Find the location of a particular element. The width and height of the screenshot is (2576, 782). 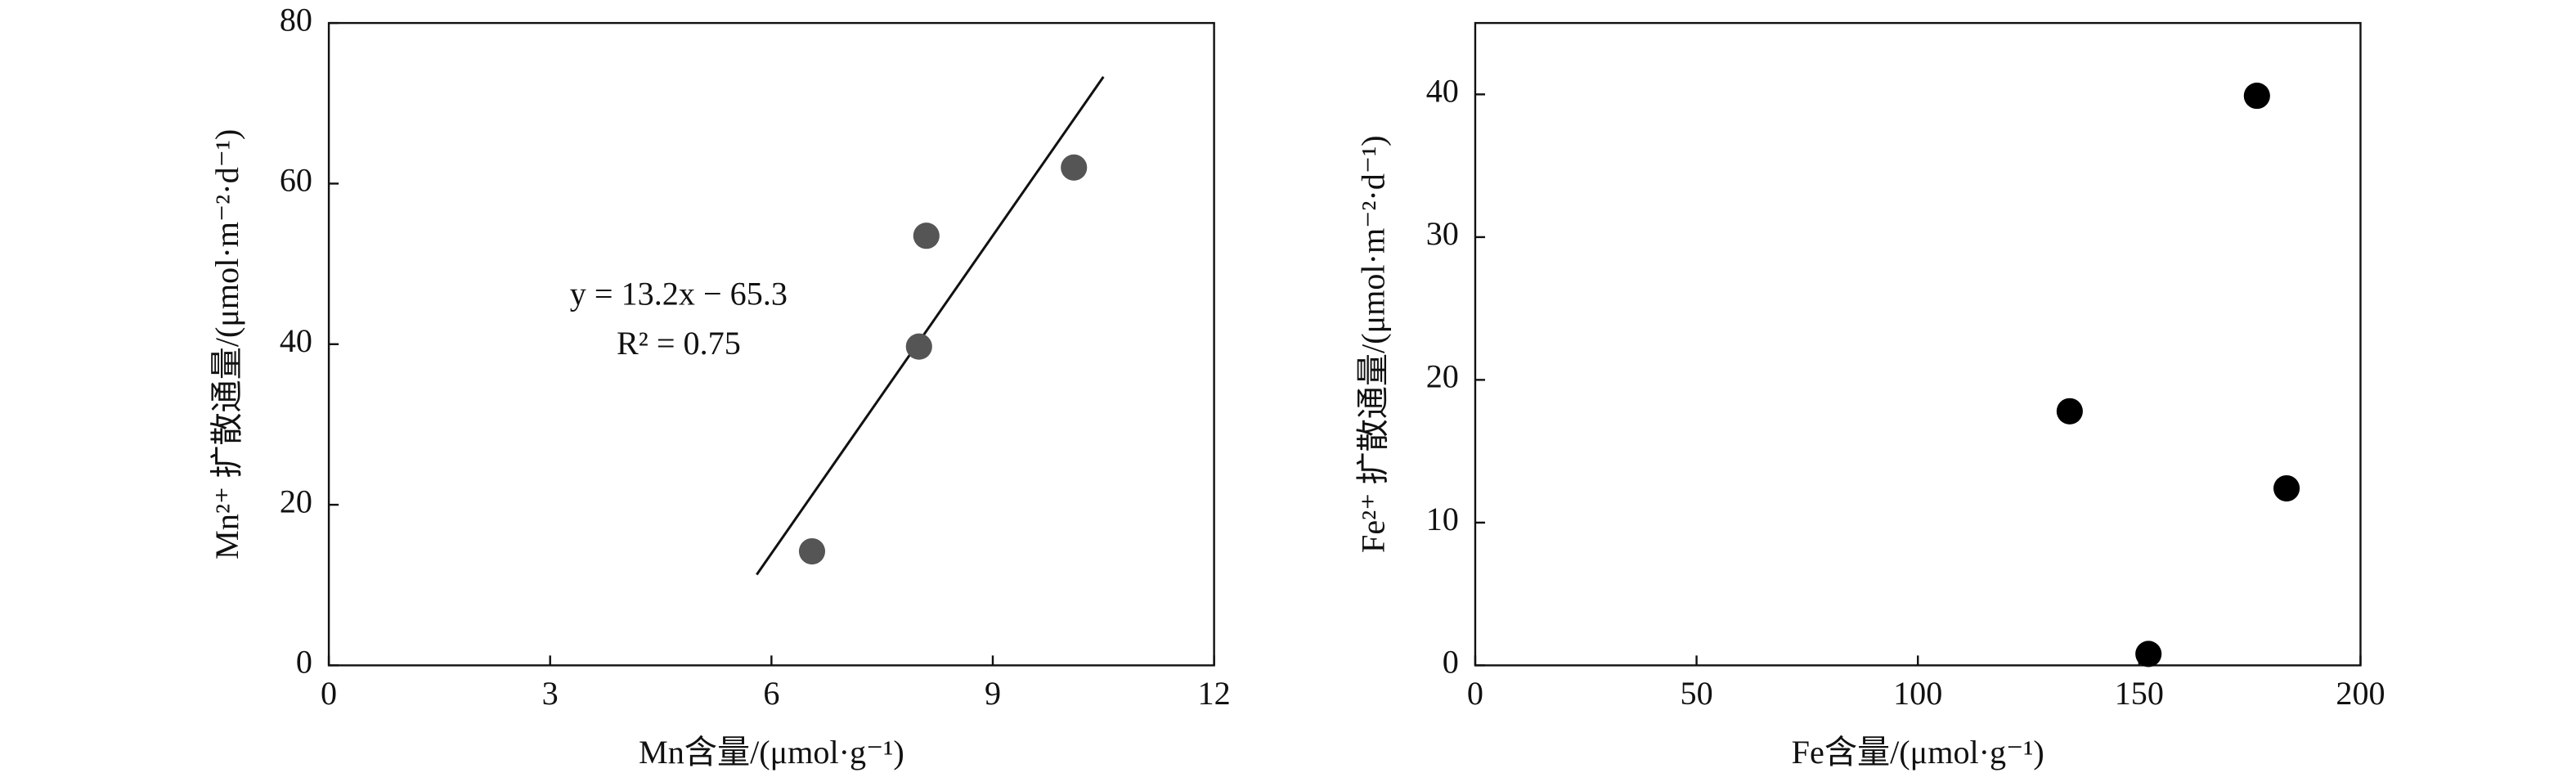

annotation: R² = 0.75 is located at coordinates (679, 343).